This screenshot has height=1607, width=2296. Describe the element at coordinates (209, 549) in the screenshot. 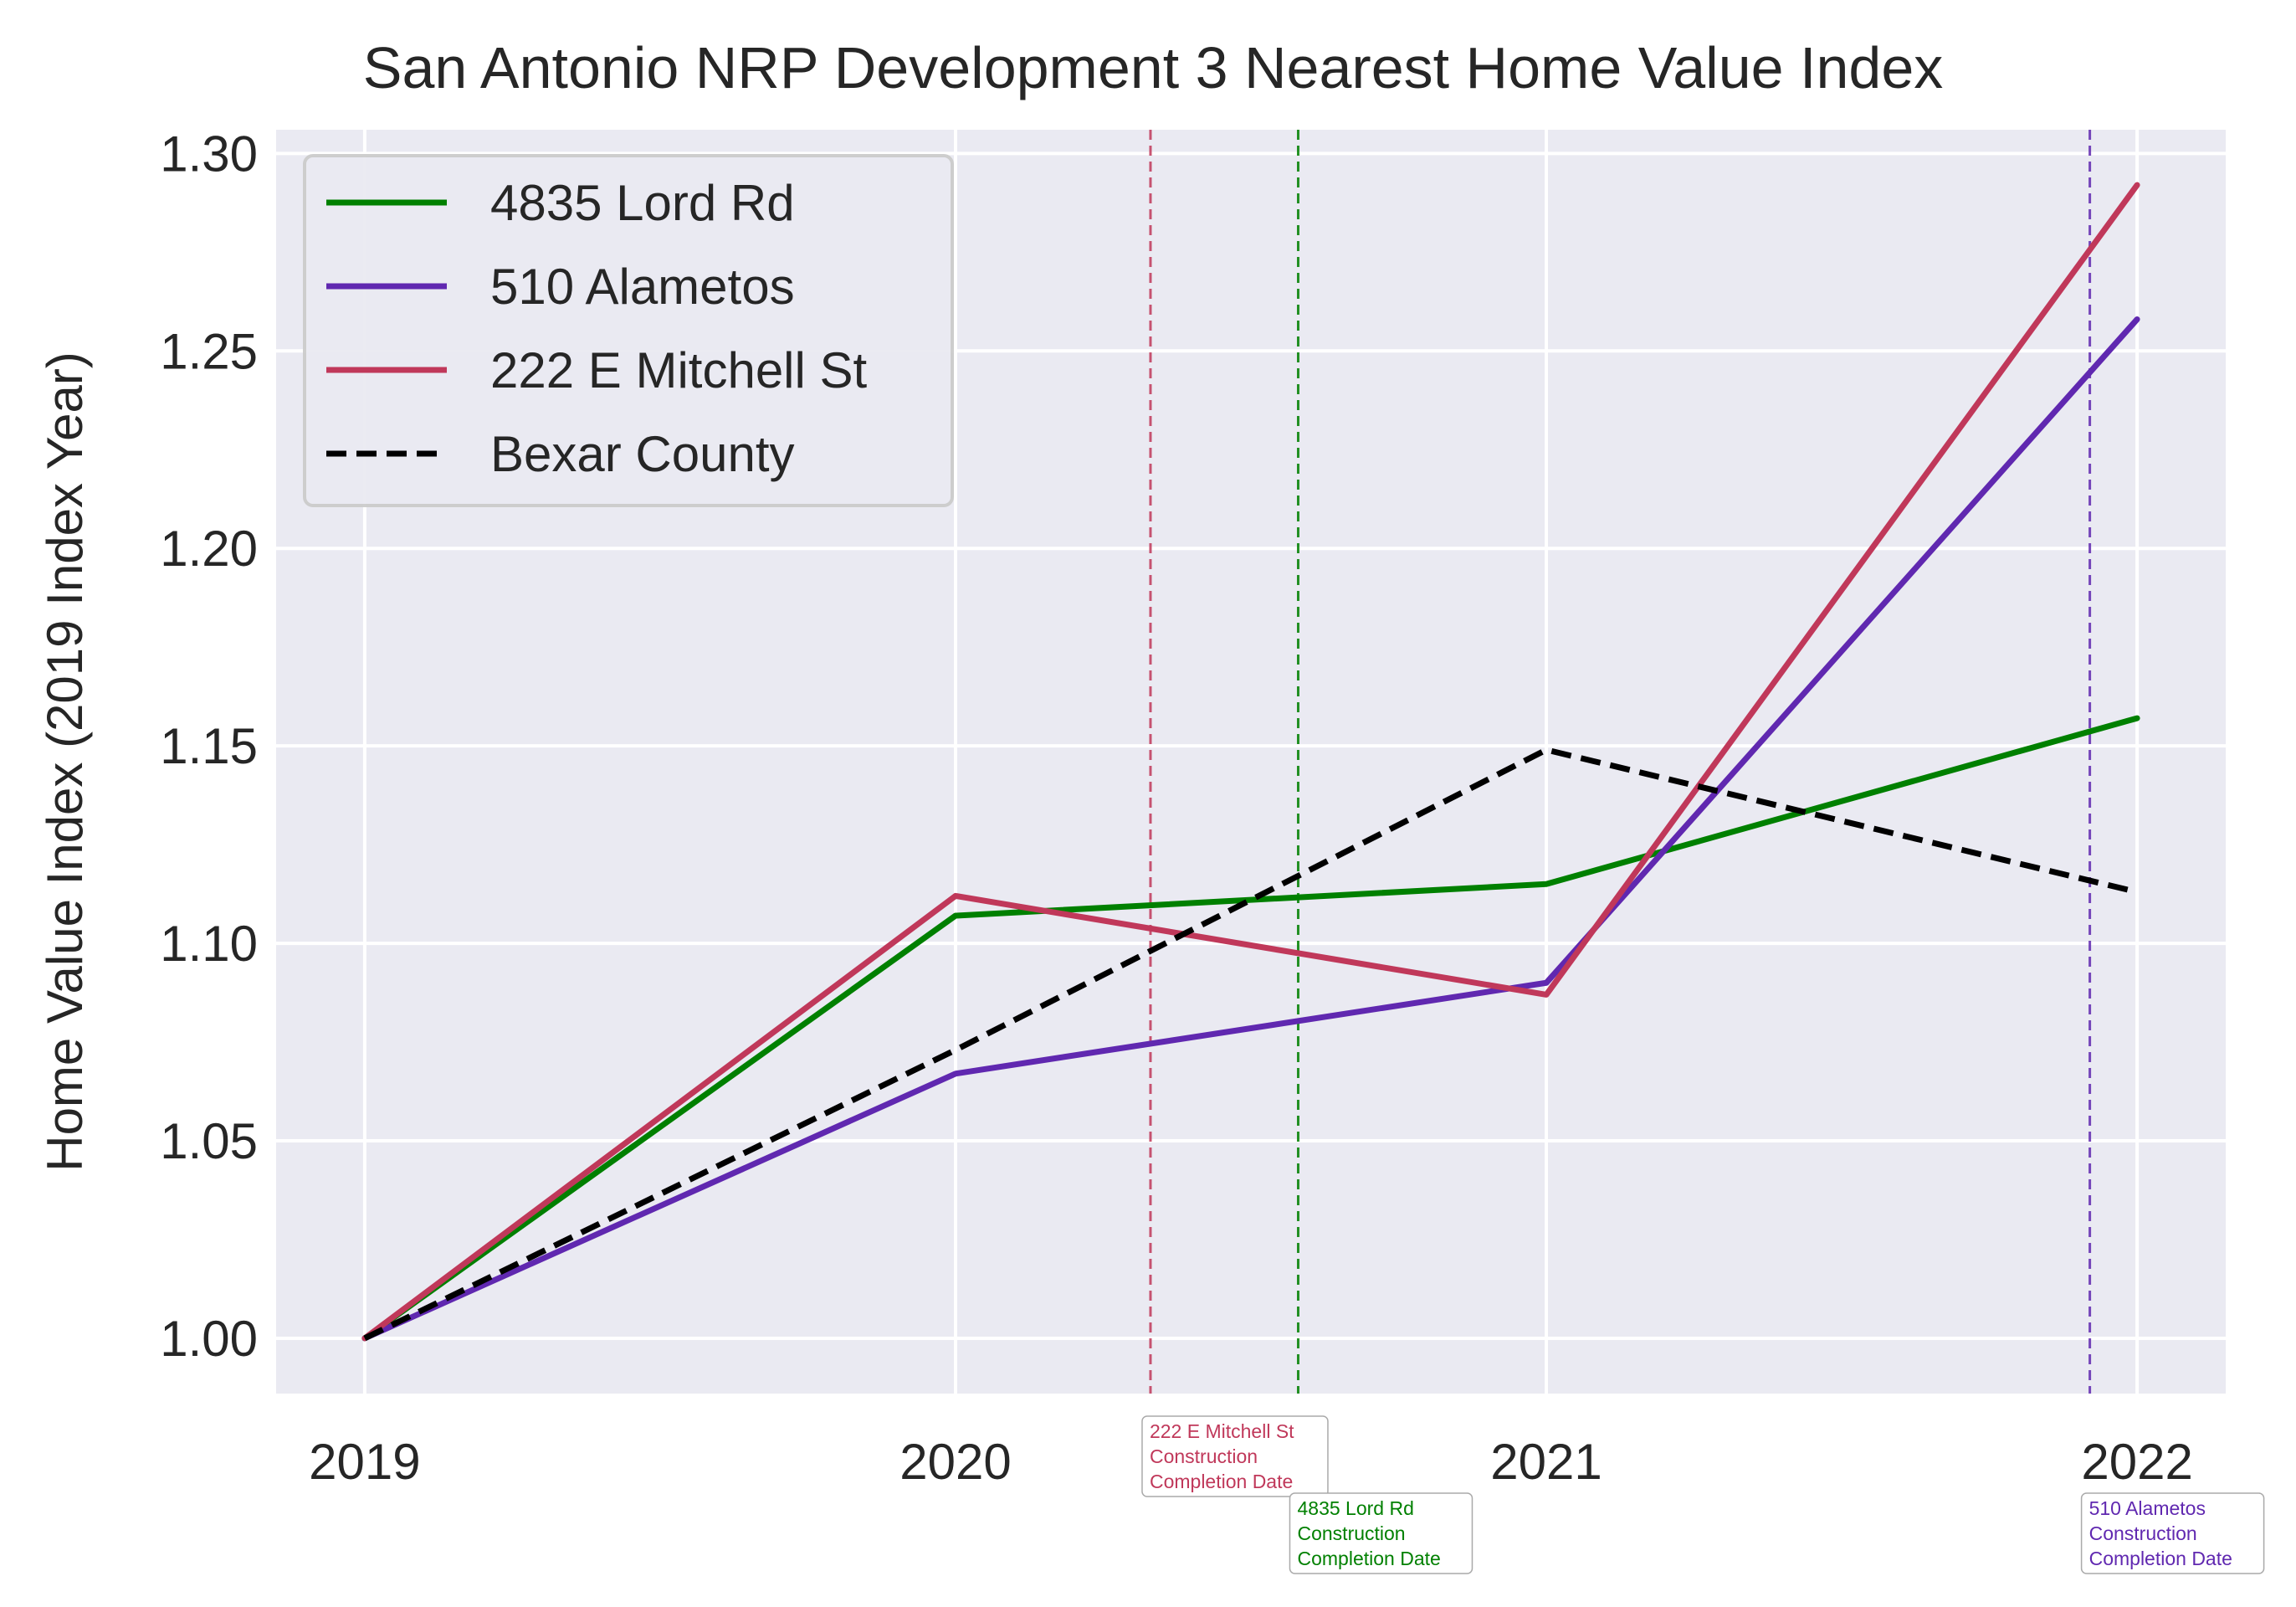

I see `y-tick-label-1-20: 1.20` at that location.